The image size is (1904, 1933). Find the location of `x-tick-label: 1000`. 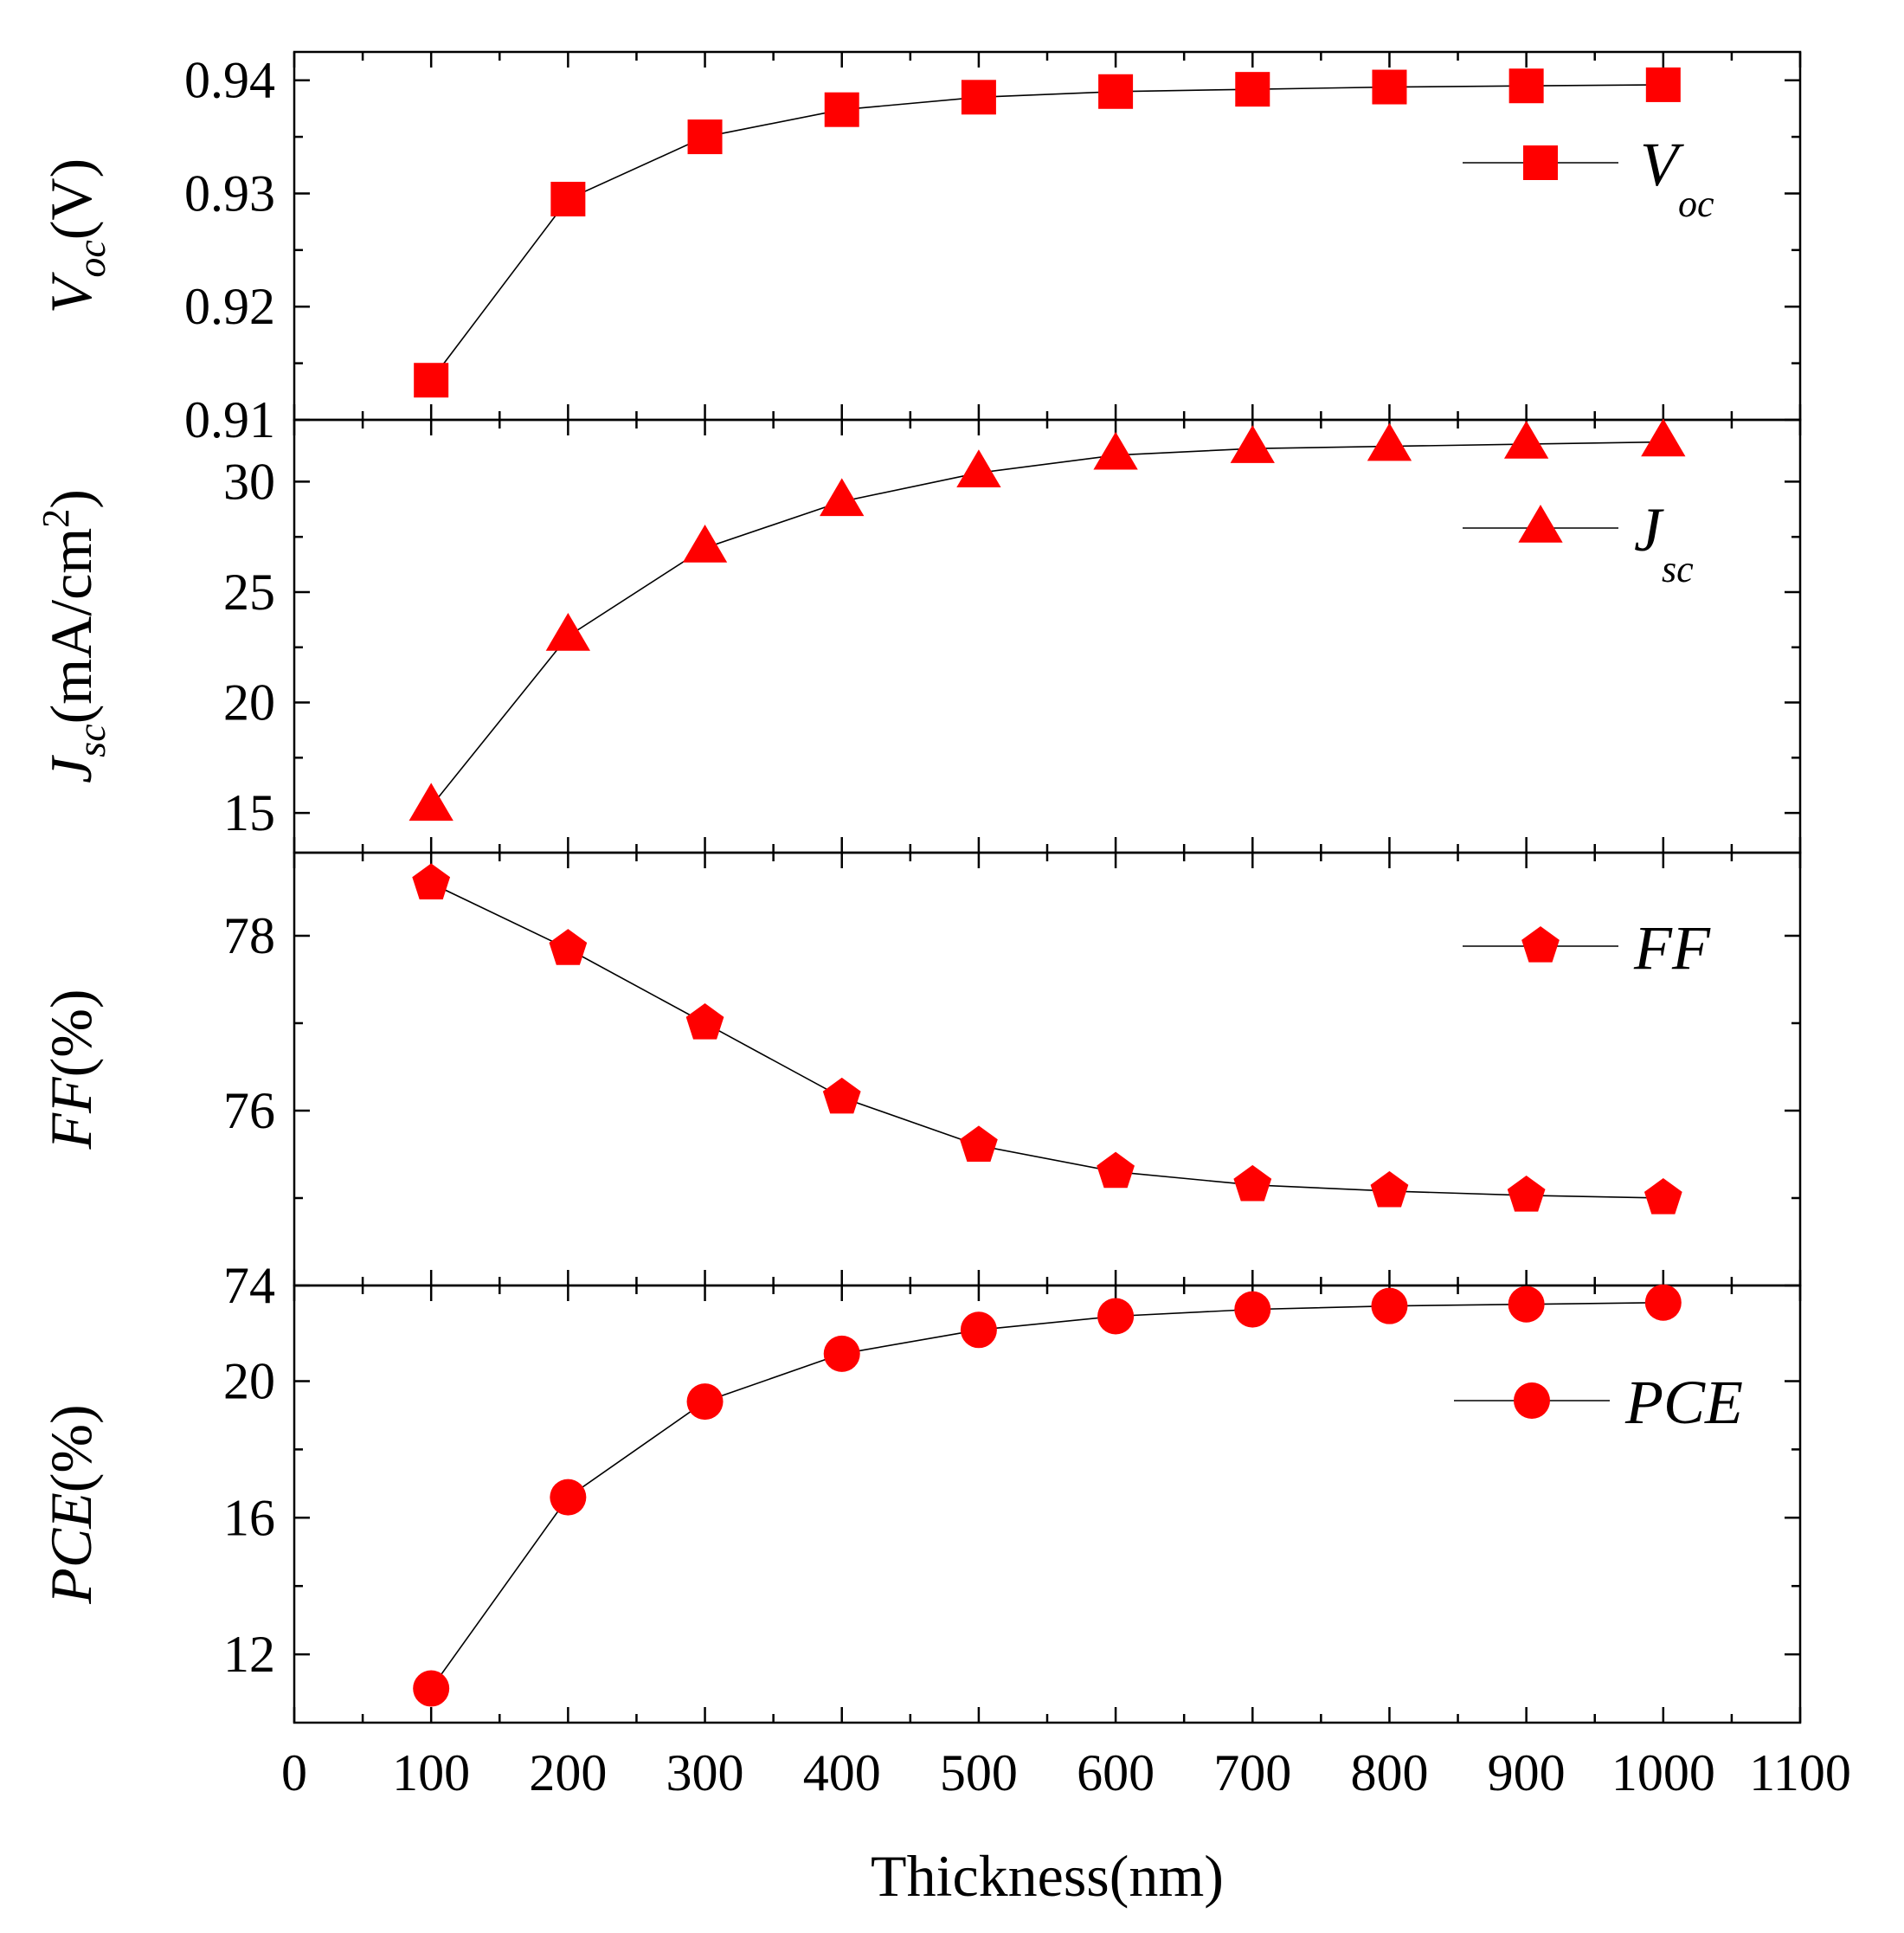

x-tick-label: 1000 is located at coordinates (1663, 1773).